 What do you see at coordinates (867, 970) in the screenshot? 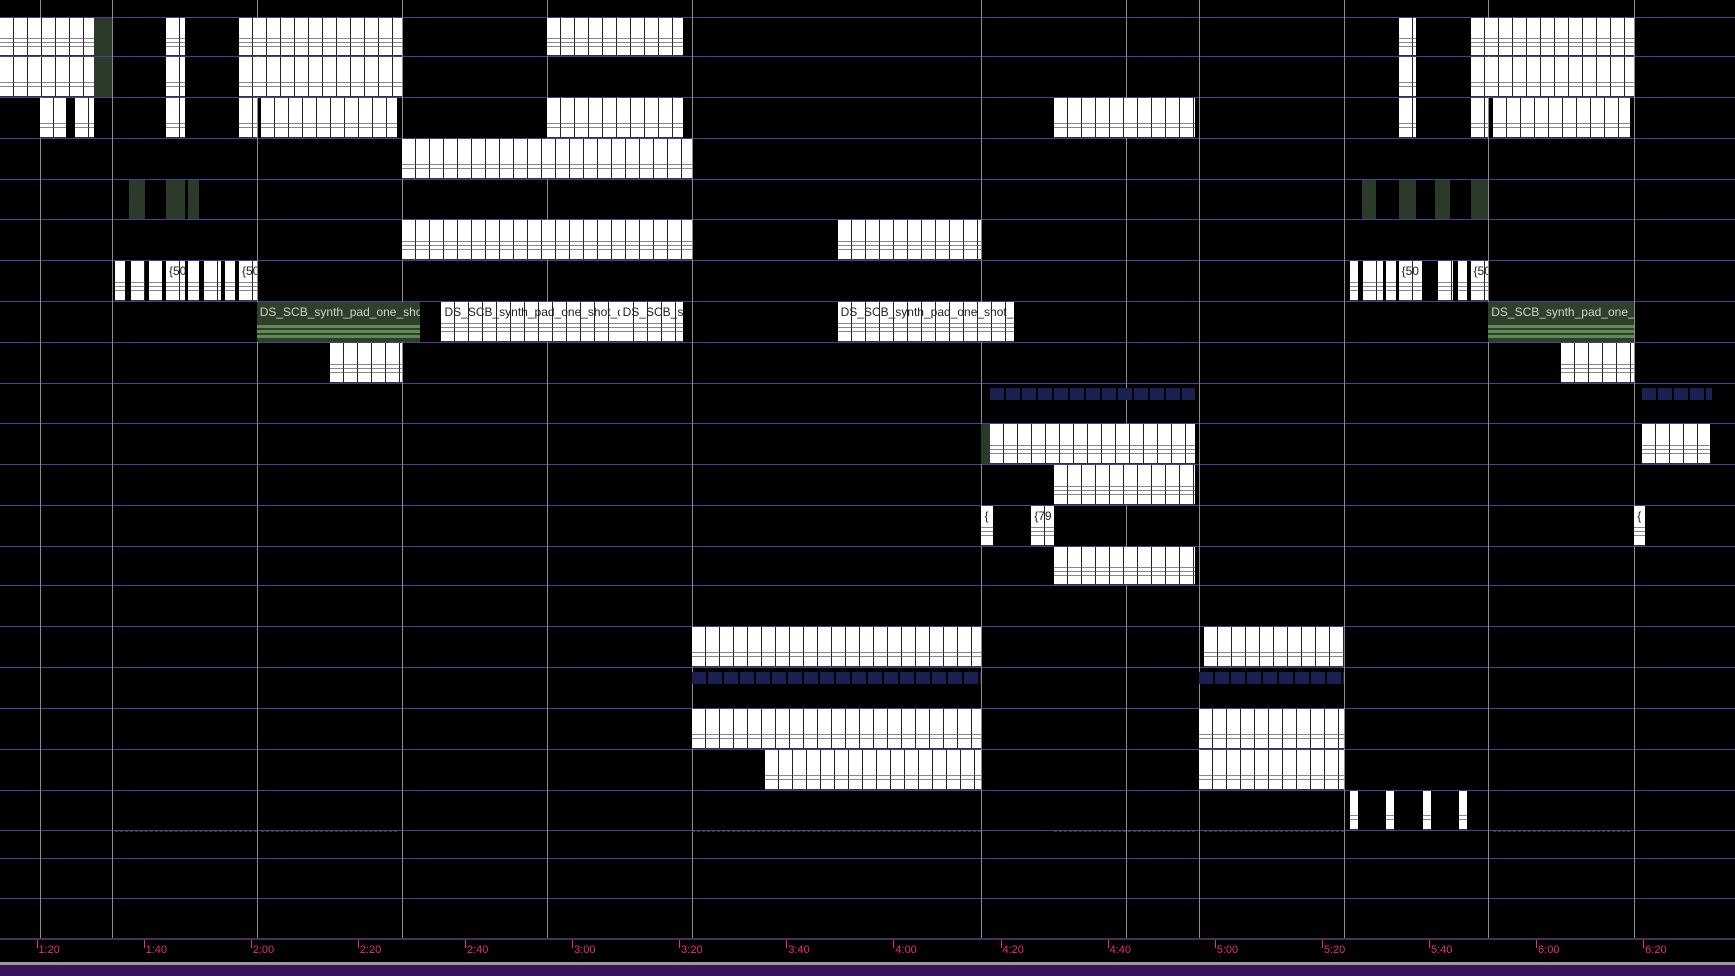
I see `horizontal-scrollbar` at bounding box center [867, 970].